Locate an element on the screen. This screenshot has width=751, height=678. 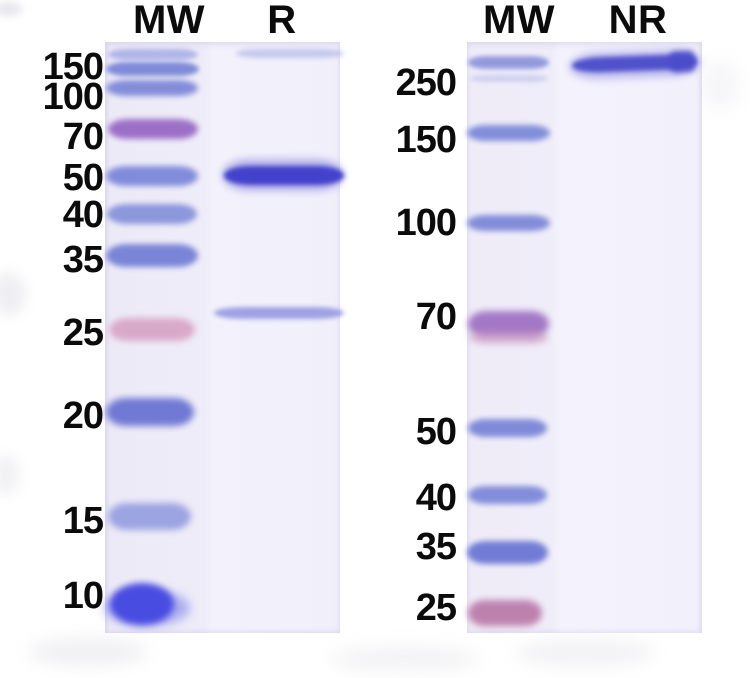
mw-marker-non-reduced-50: 50 is located at coordinates (436, 432).